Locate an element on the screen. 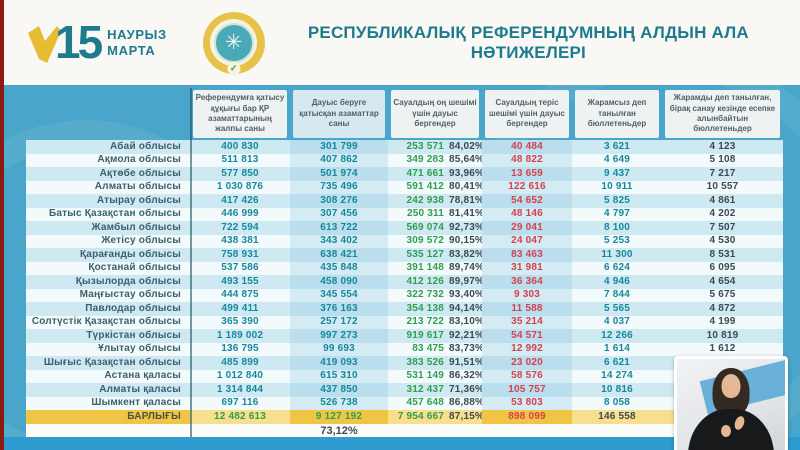 The height and width of the screenshot is (450, 800). cell-yes: 253 571 is located at coordinates (425, 146).